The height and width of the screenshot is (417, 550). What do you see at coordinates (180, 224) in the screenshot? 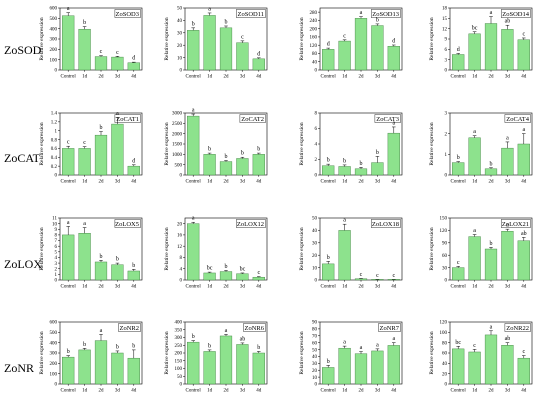
I see `y-tick-label: 20` at bounding box center [180, 224].